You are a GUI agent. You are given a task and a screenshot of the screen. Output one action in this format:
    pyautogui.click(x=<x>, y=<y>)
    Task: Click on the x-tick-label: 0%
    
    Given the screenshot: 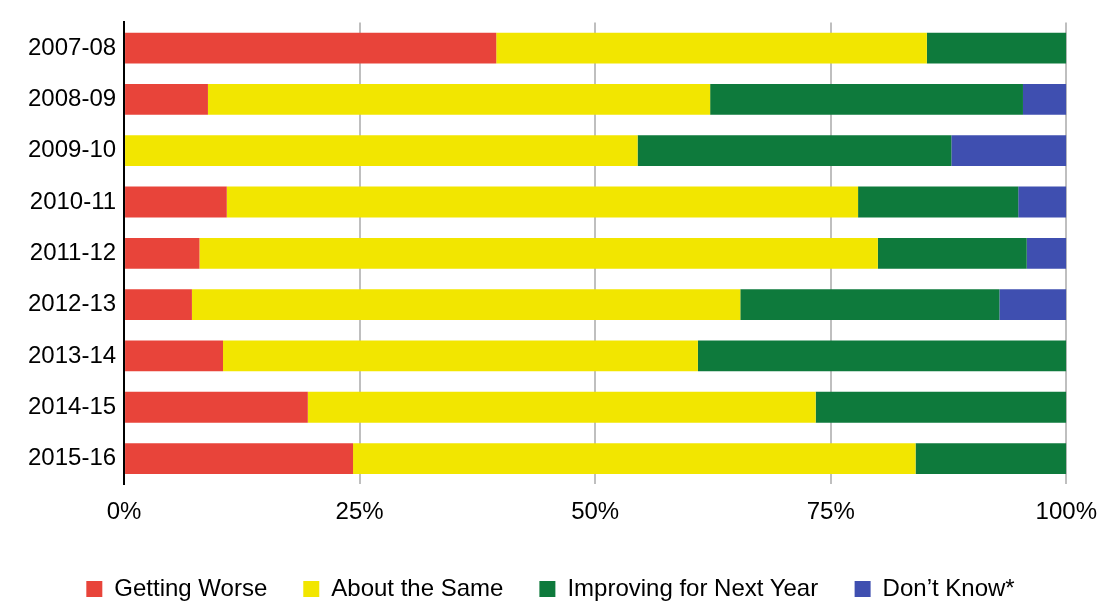 What is the action you would take?
    pyautogui.click(x=124, y=511)
    